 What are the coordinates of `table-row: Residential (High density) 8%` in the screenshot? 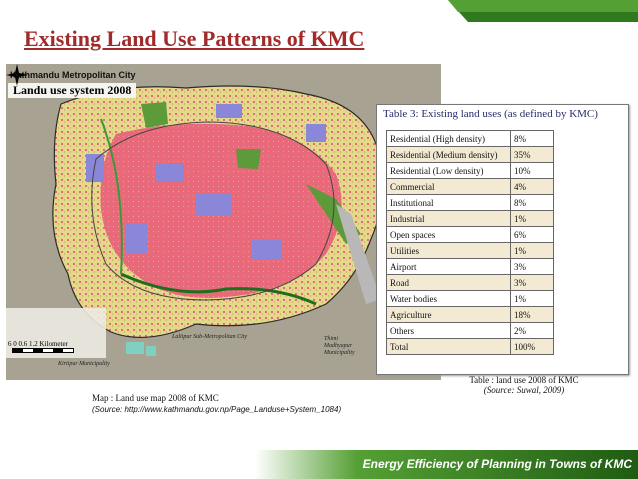 It's located at (470, 138).